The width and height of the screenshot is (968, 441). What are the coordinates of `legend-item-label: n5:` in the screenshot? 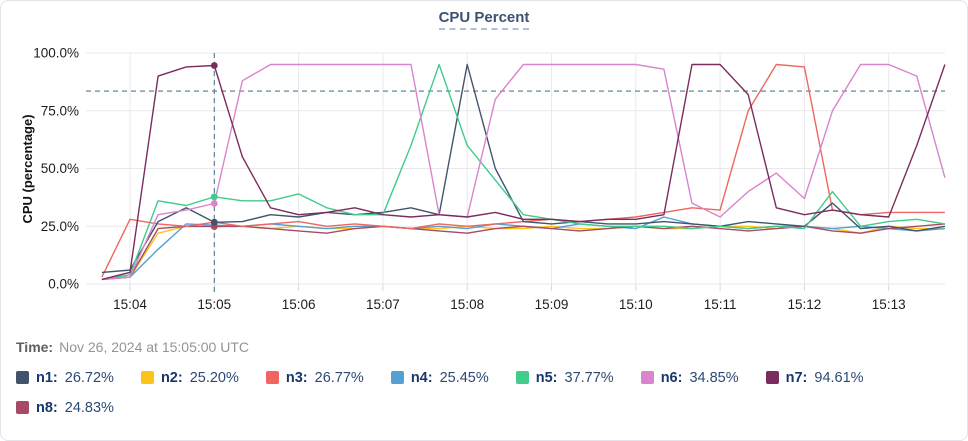 It's located at (546, 377).